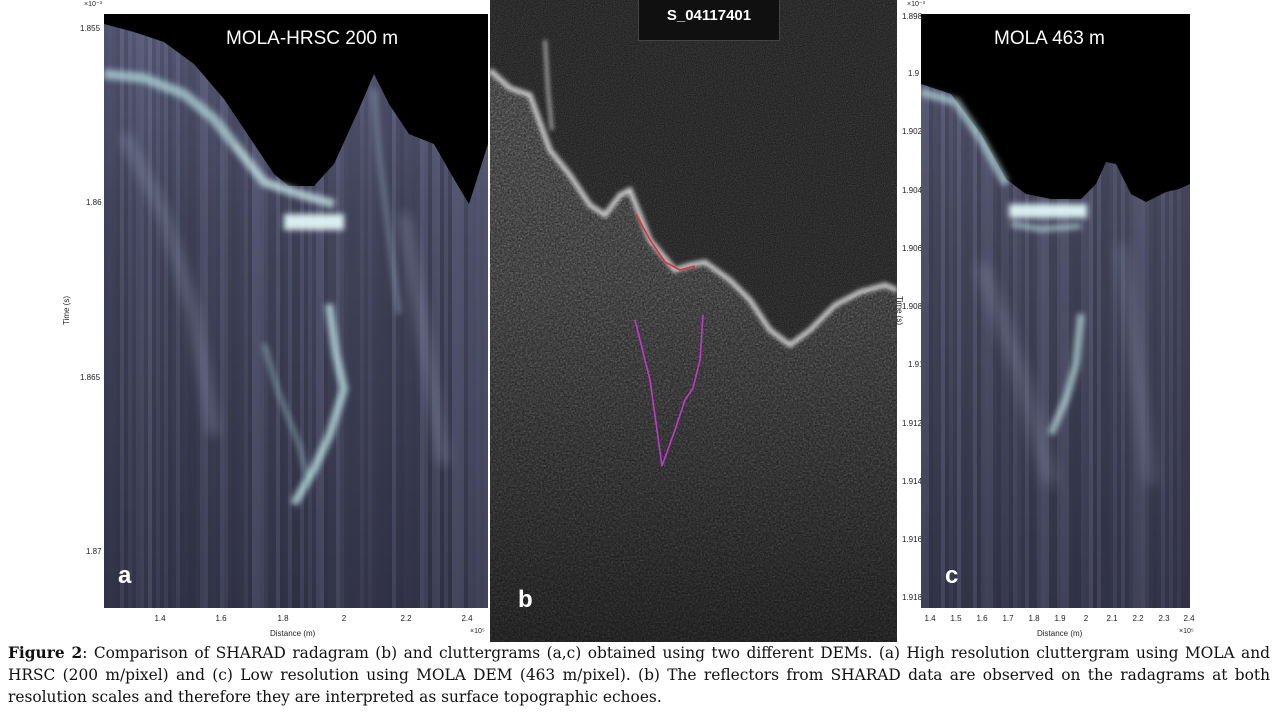 The width and height of the screenshot is (1280, 720). What do you see at coordinates (912, 423) in the screenshot?
I see `y-tick: 1.912` at bounding box center [912, 423].